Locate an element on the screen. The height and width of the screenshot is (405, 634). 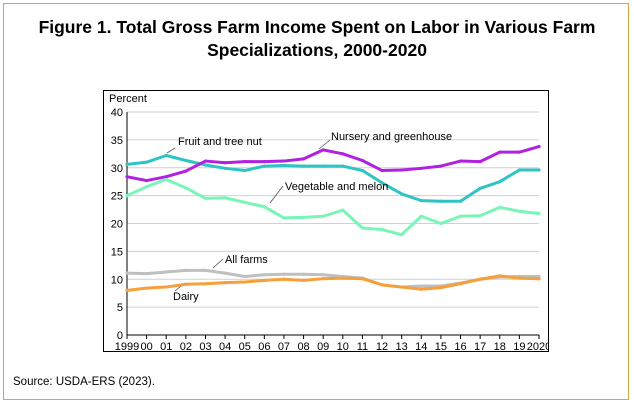
y-tick-label: 30 is located at coordinates (117, 169).